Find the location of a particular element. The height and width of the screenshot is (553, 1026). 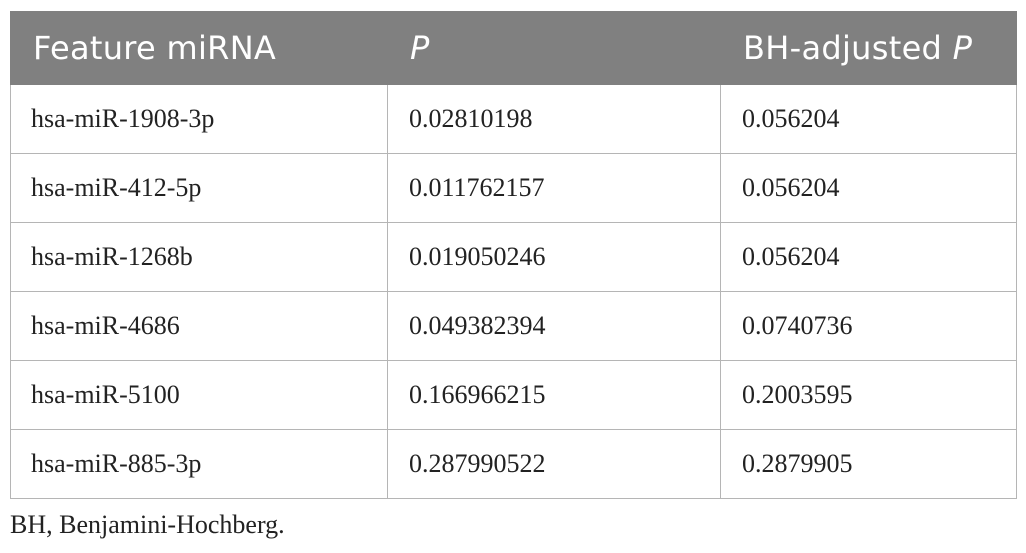

table-row: hsa-miR-5100 0.166966215 0.2003595 is located at coordinates (513, 395).